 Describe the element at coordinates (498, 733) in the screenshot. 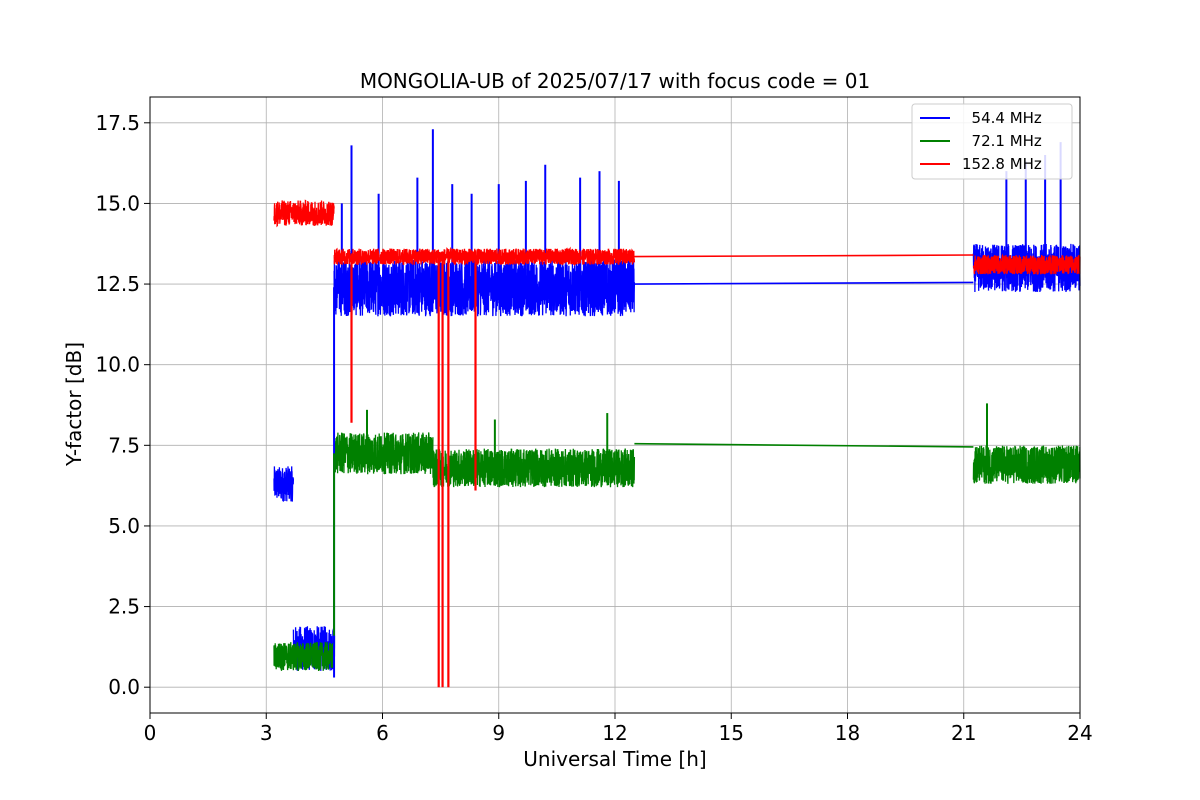

I see `x-tick-label-3: 9` at that location.